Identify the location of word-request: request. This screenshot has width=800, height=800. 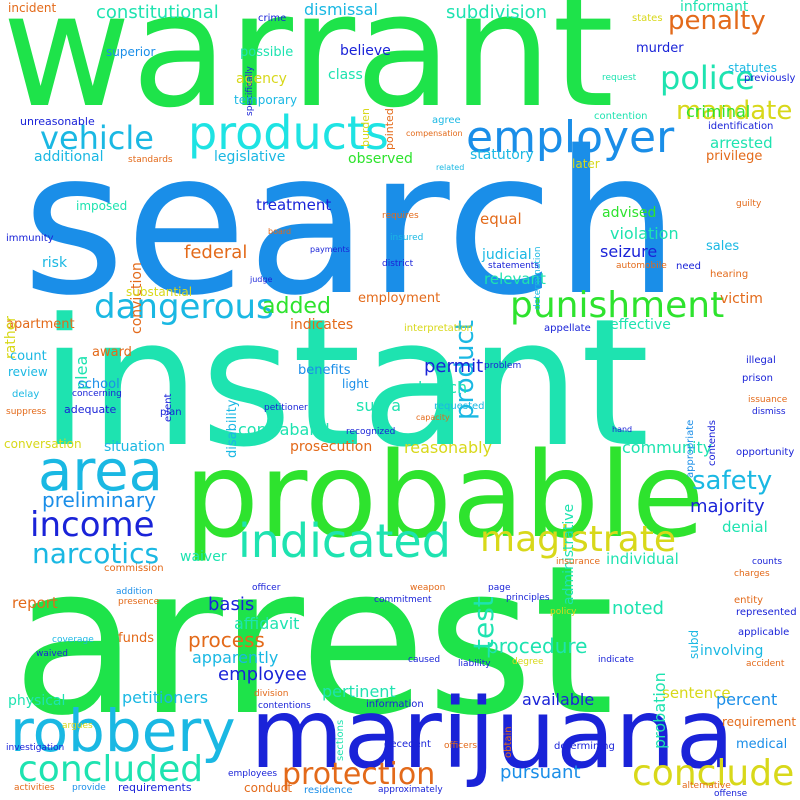
(619, 78).